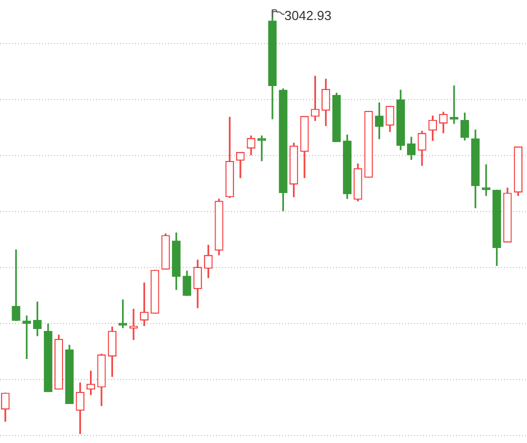  I want to click on candlestick, so click(16, 285).